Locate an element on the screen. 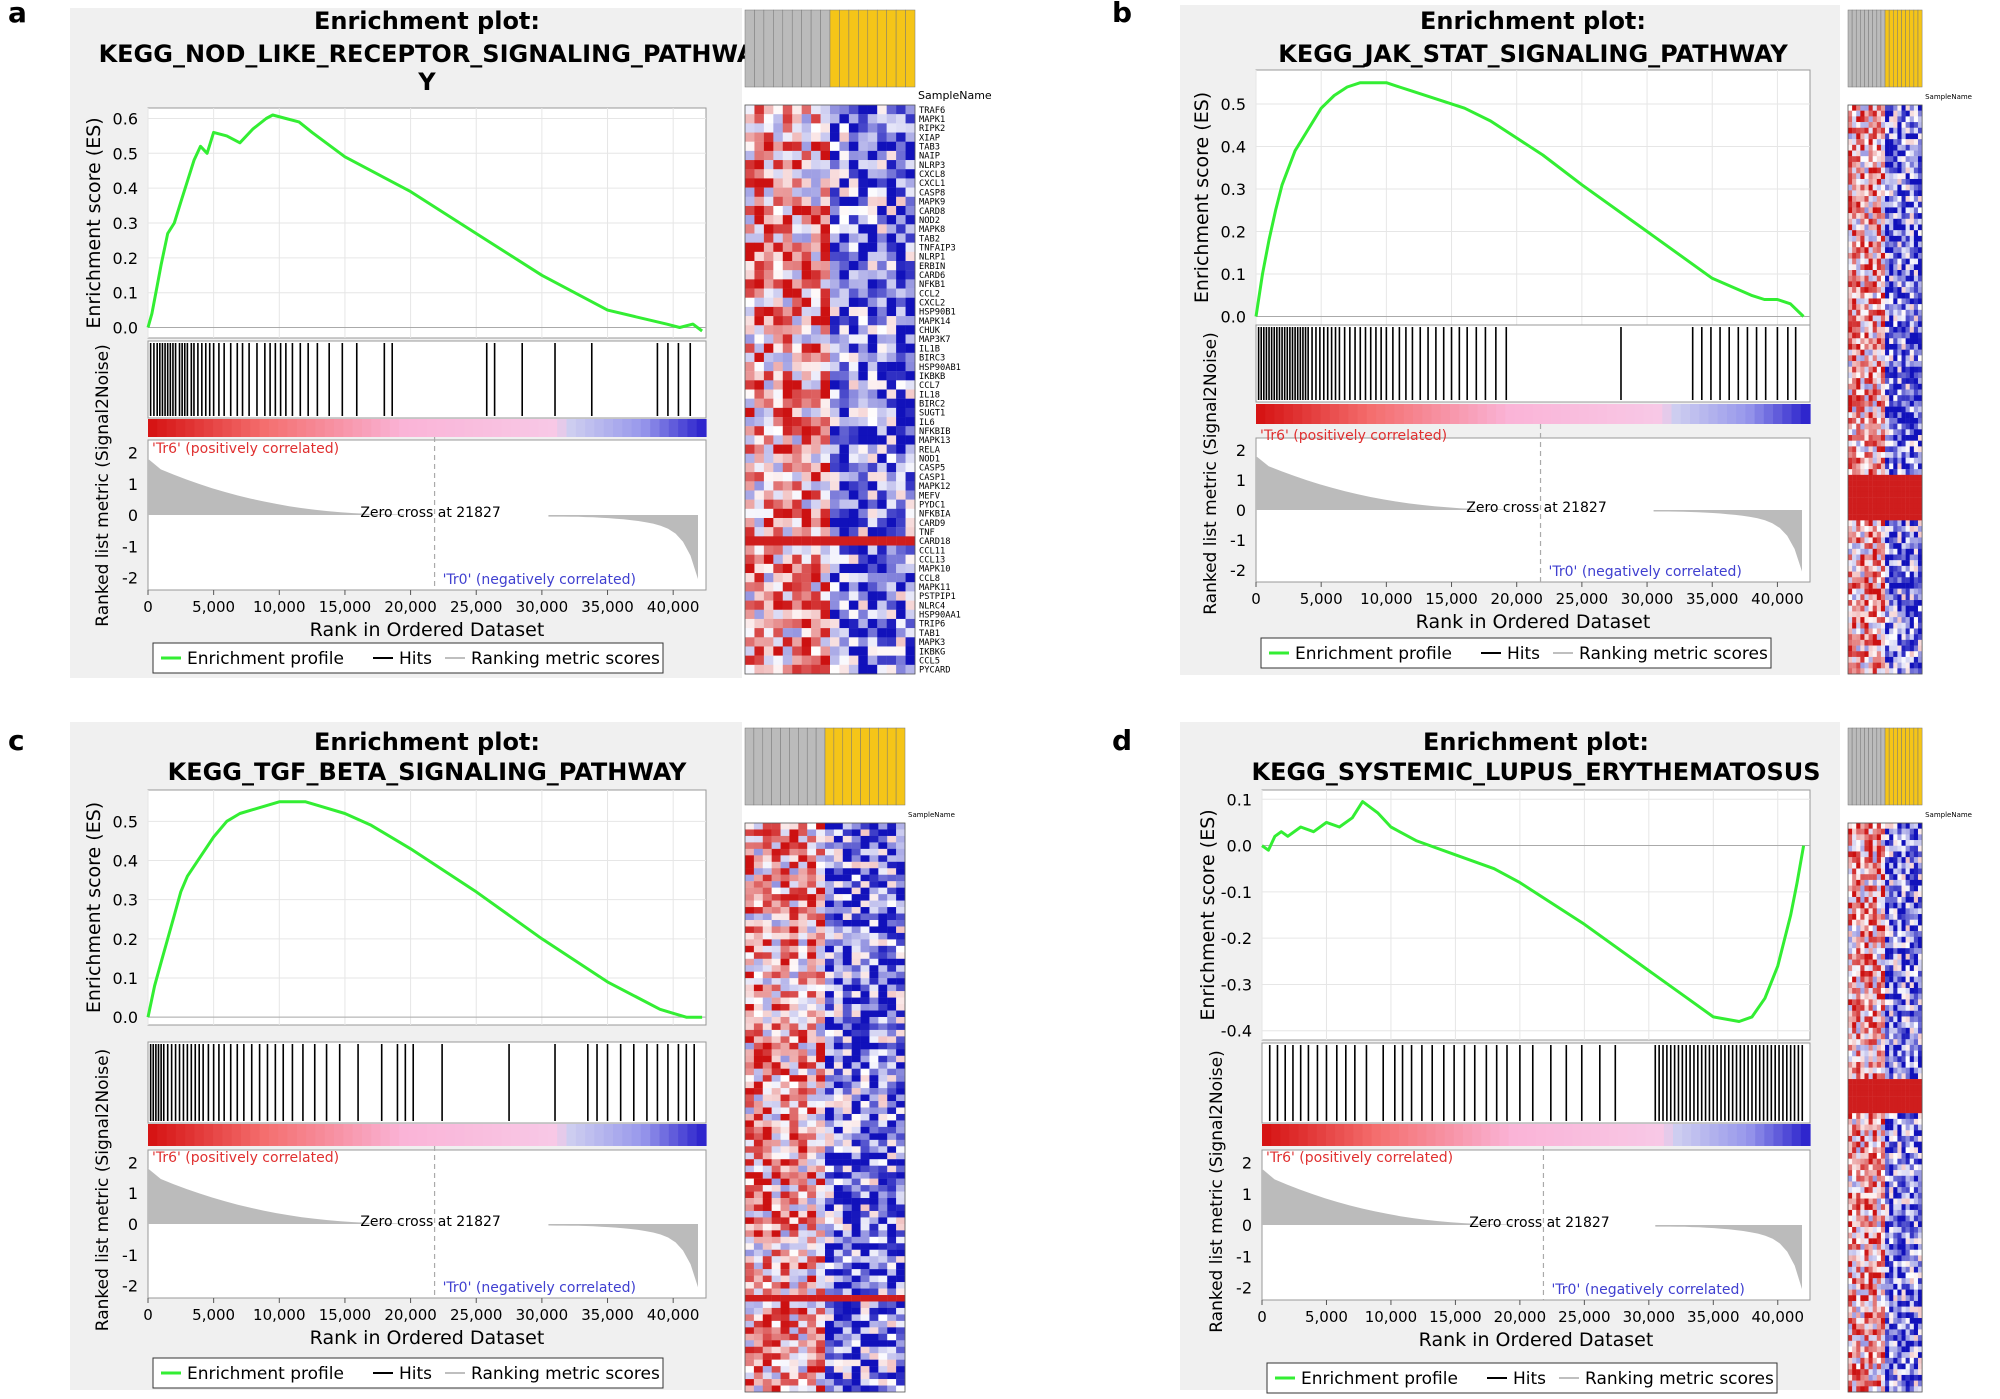  heatmap-sample-header is located at coordinates (811, 766).